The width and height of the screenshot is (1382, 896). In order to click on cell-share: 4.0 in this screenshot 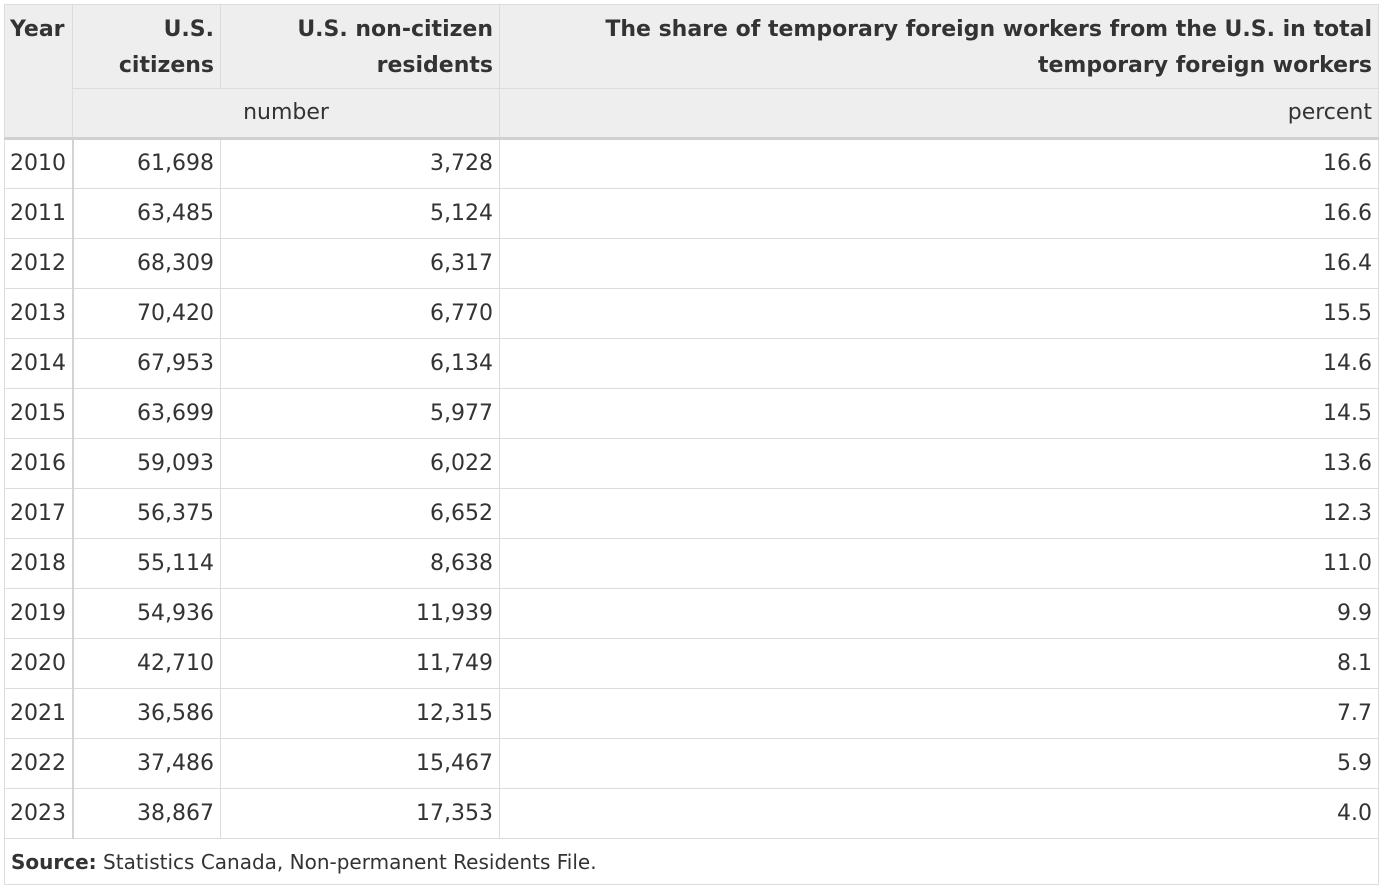, I will do `click(939, 813)`.